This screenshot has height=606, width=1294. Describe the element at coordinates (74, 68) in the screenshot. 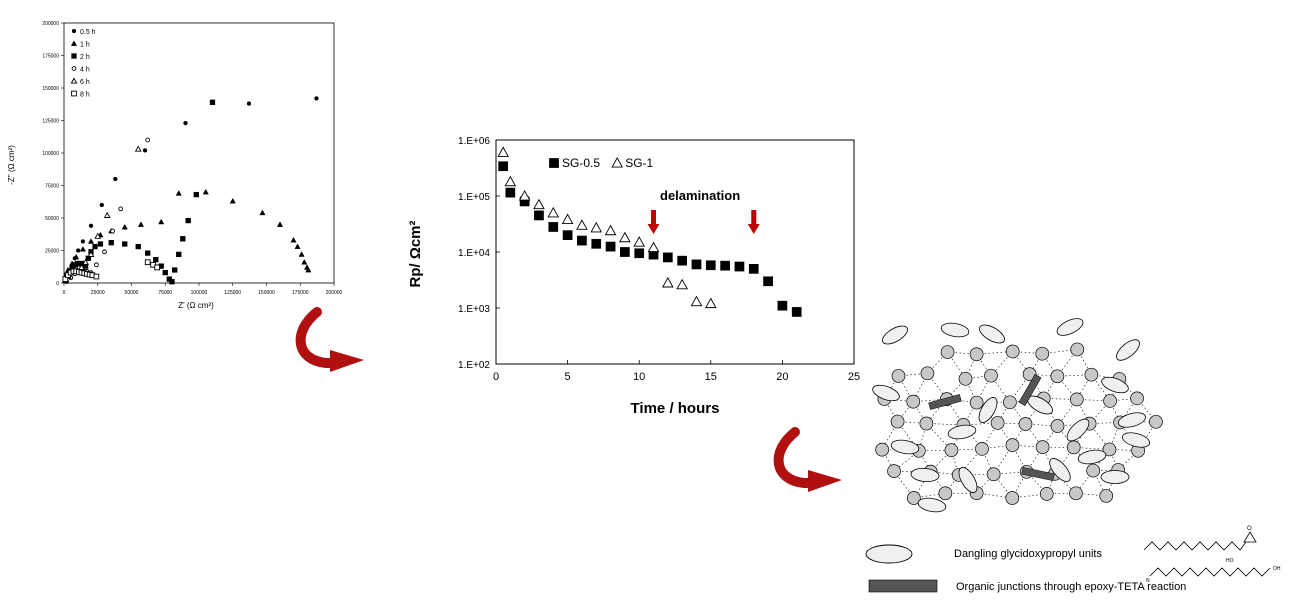

I see `nyquist-legend-marker` at that location.